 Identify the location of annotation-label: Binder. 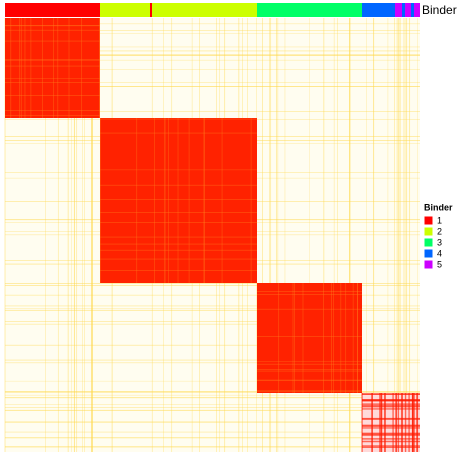
(439, 10).